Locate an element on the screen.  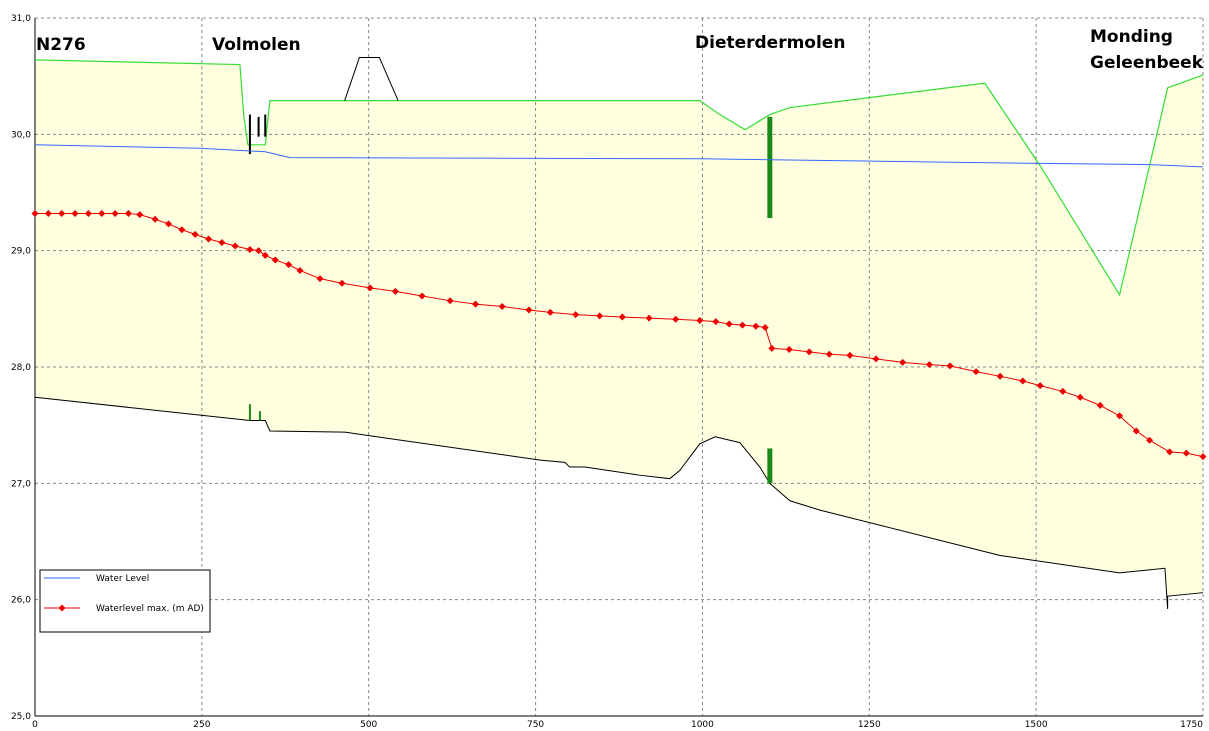
y-tick-label: 26,0 is located at coordinates (21, 601).